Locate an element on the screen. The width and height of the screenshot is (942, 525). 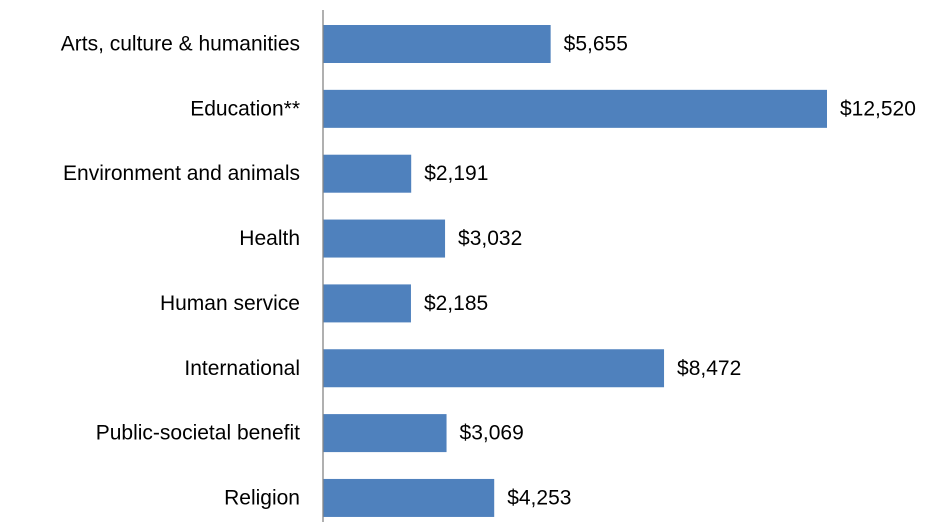
category-label: Public-societal benefit is located at coordinates (198, 433).